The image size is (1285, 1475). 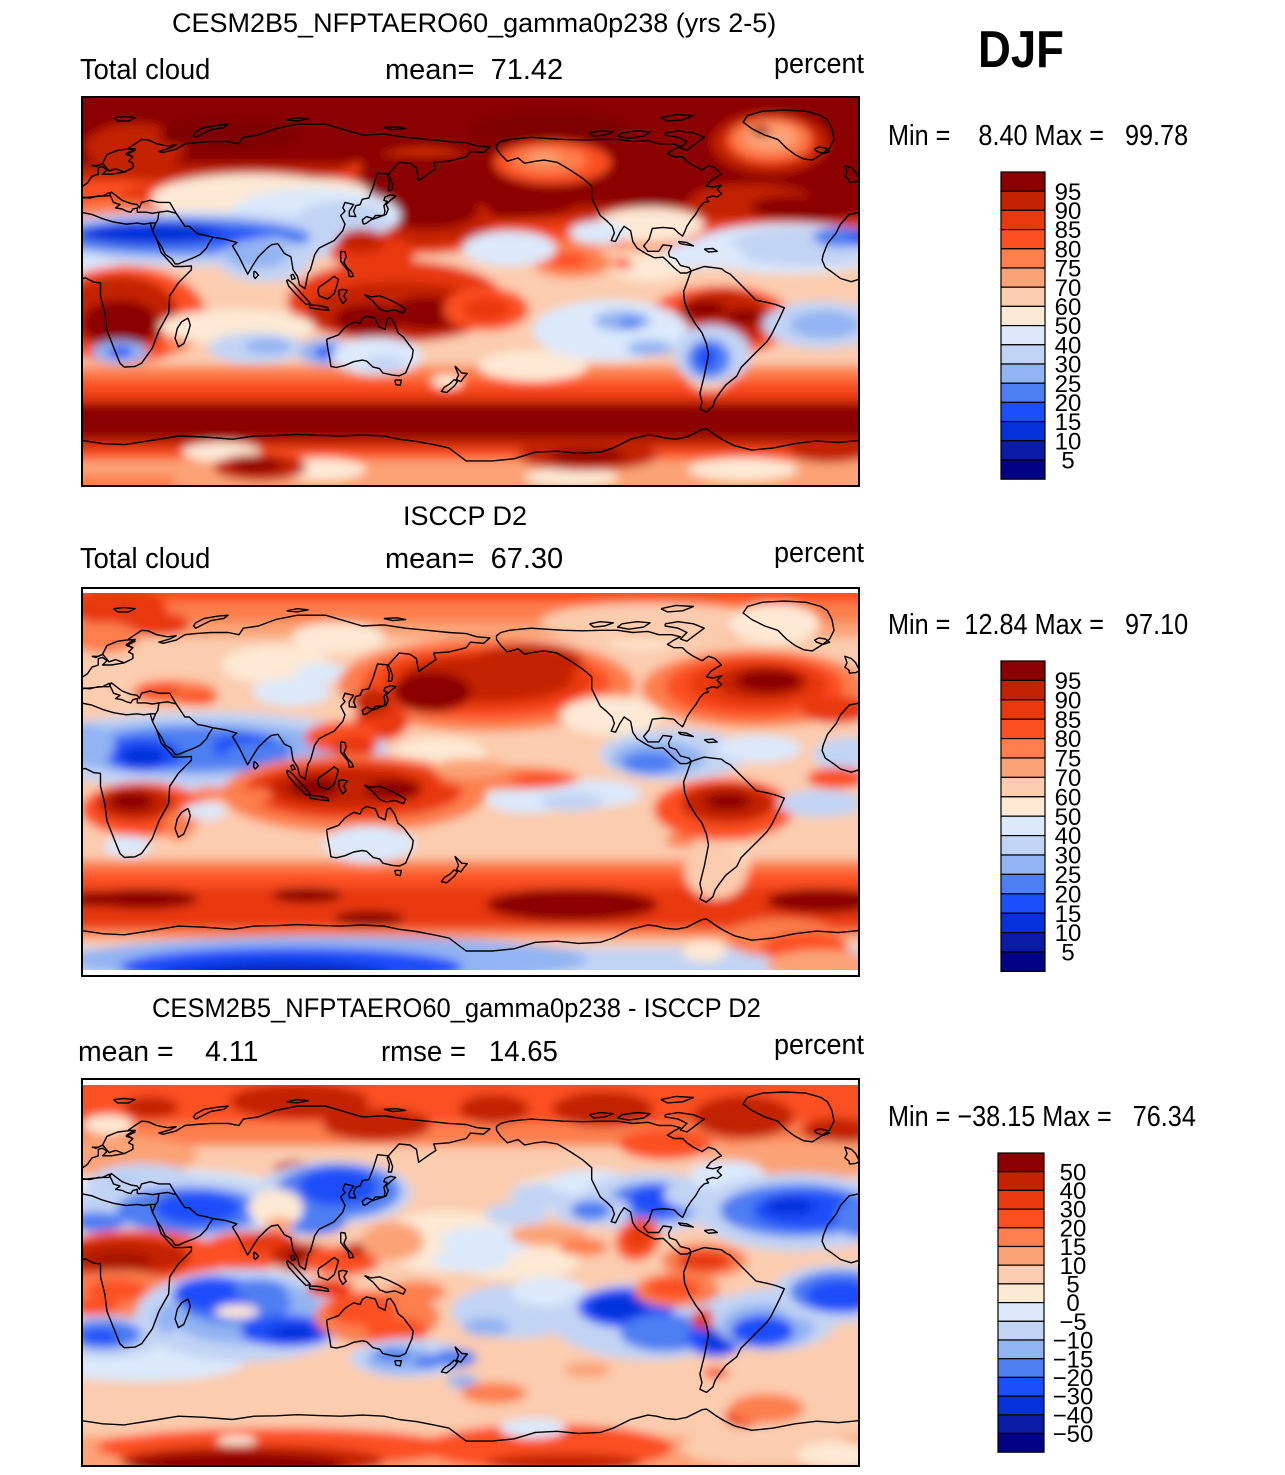 I want to click on svg-text: −30, so click(x=1073, y=1397).